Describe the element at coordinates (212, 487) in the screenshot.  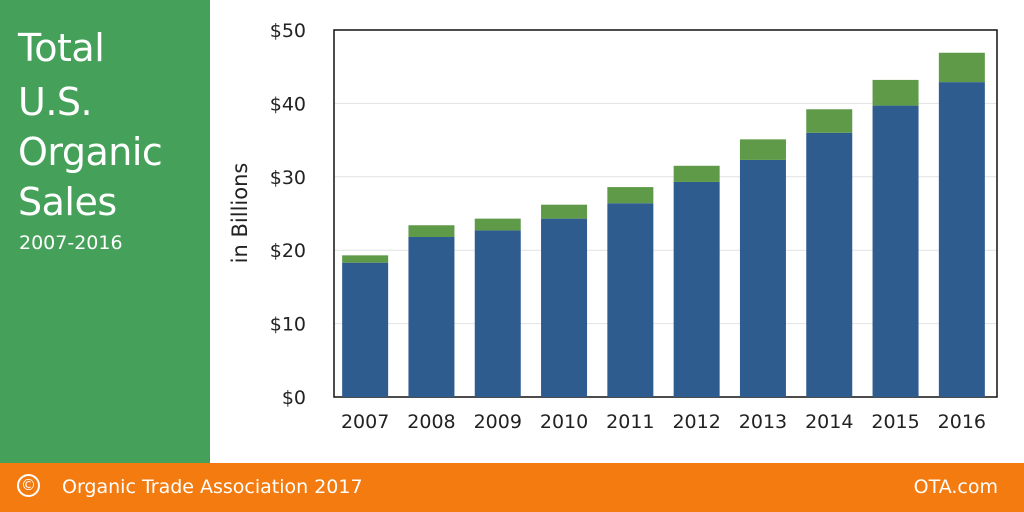
I see `footer-credit: Organic Trade Association 2017` at that location.